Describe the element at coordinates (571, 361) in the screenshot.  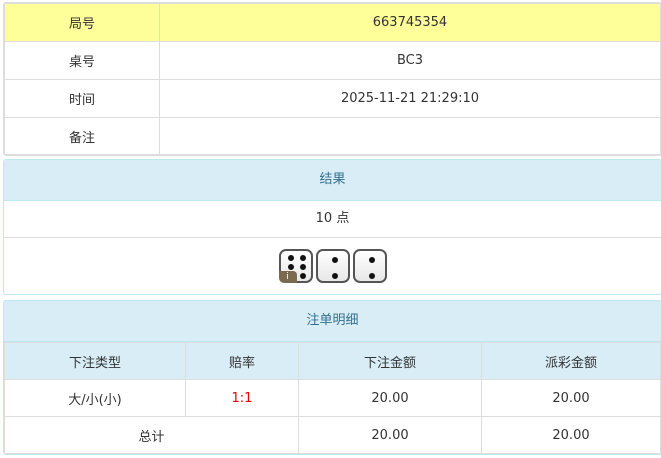
I see `header-payout: 派彩金额` at that location.